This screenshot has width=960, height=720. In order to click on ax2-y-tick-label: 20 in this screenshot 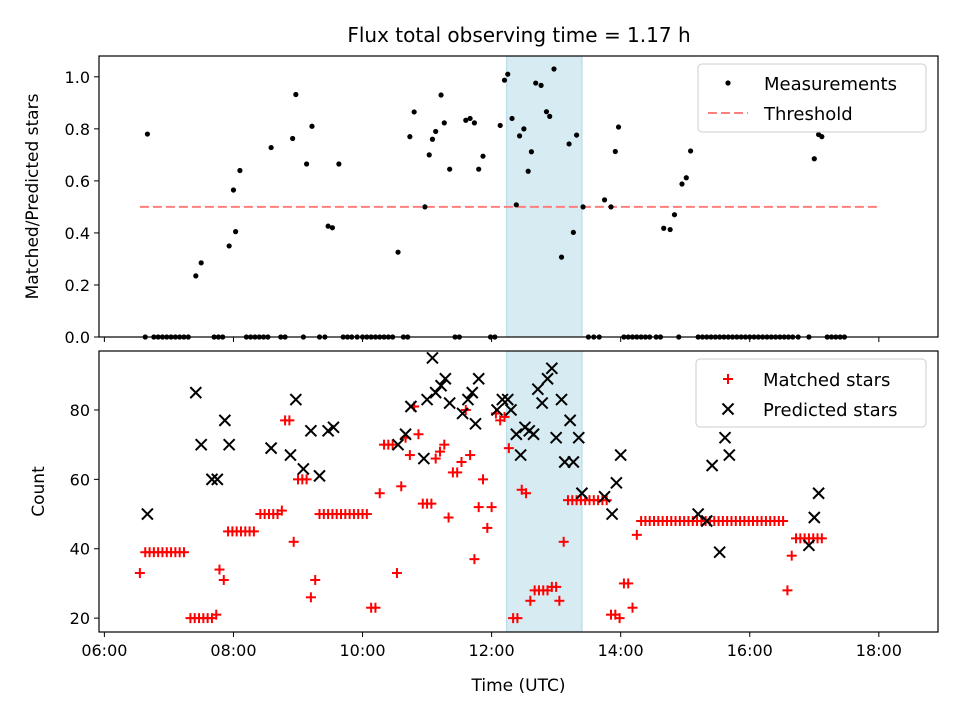, I will do `click(80, 618)`.